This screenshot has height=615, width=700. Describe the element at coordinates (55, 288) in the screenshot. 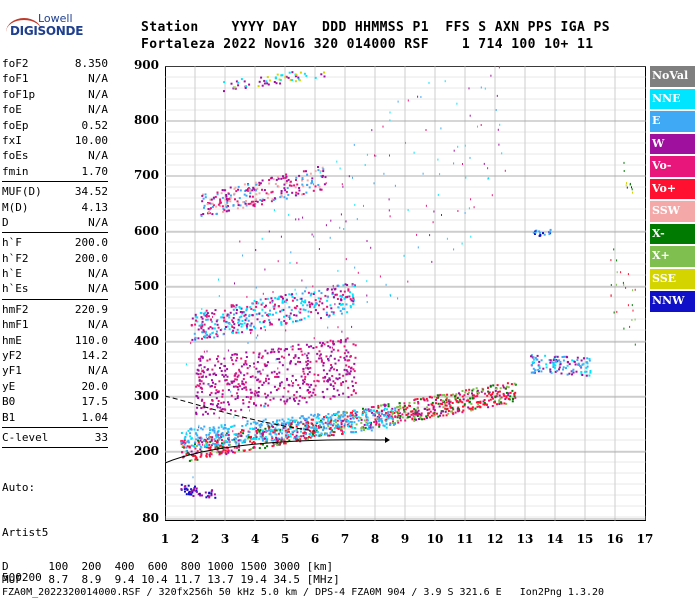

I see `param-row: h`Es N/A` at that location.